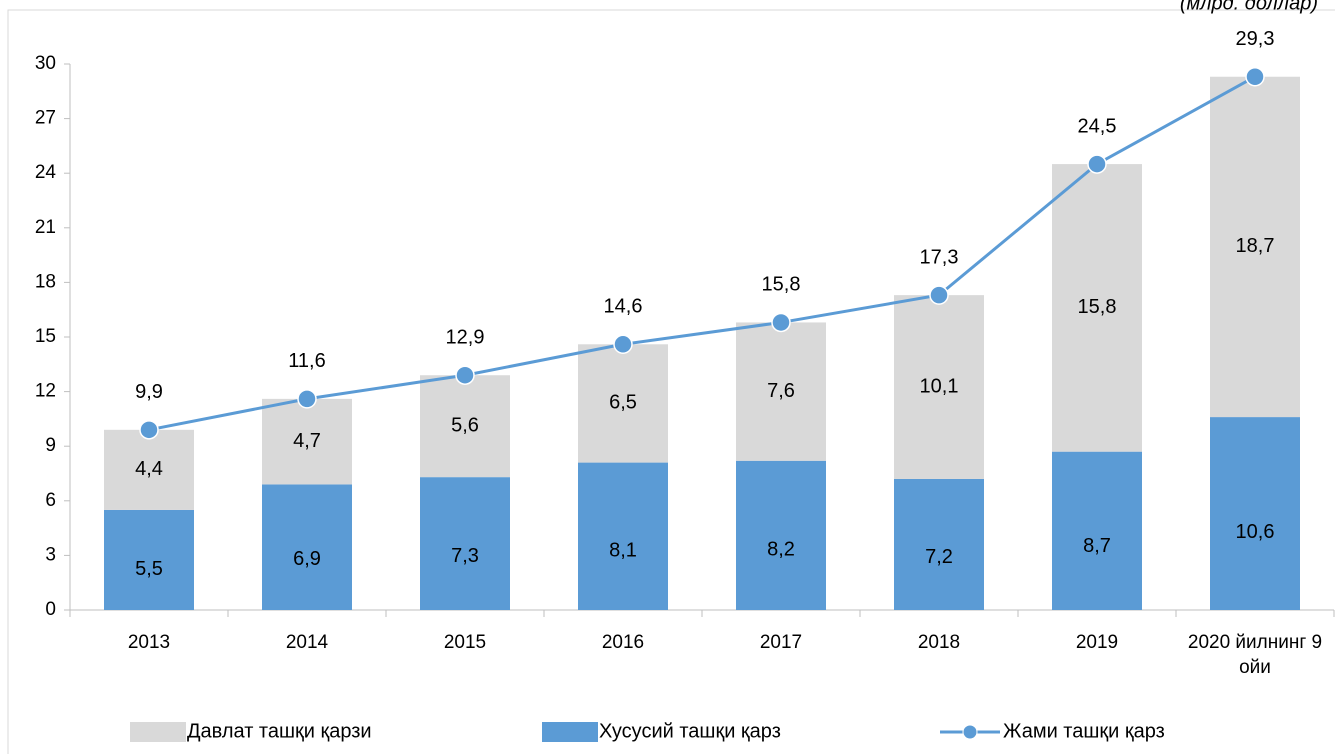 This screenshot has height=754, width=1335. Describe the element at coordinates (1084, 731) in the screenshot. I see `legend-label: Жами ташқи қарз` at that location.